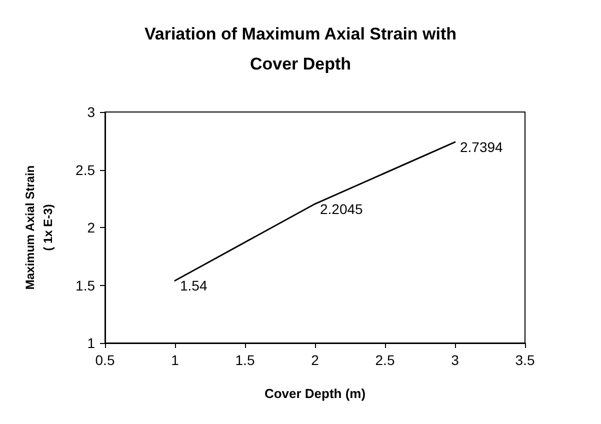 The height and width of the screenshot is (424, 601). What do you see at coordinates (525, 360) in the screenshot?
I see `x-tick-label: 3.5` at bounding box center [525, 360].